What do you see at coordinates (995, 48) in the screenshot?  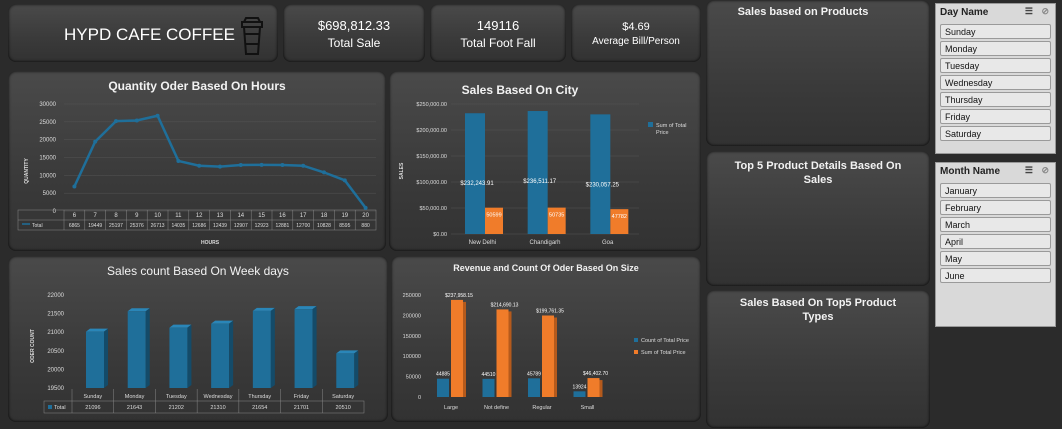 I see `day-slicer-item-monday: Monday` at bounding box center [995, 48].